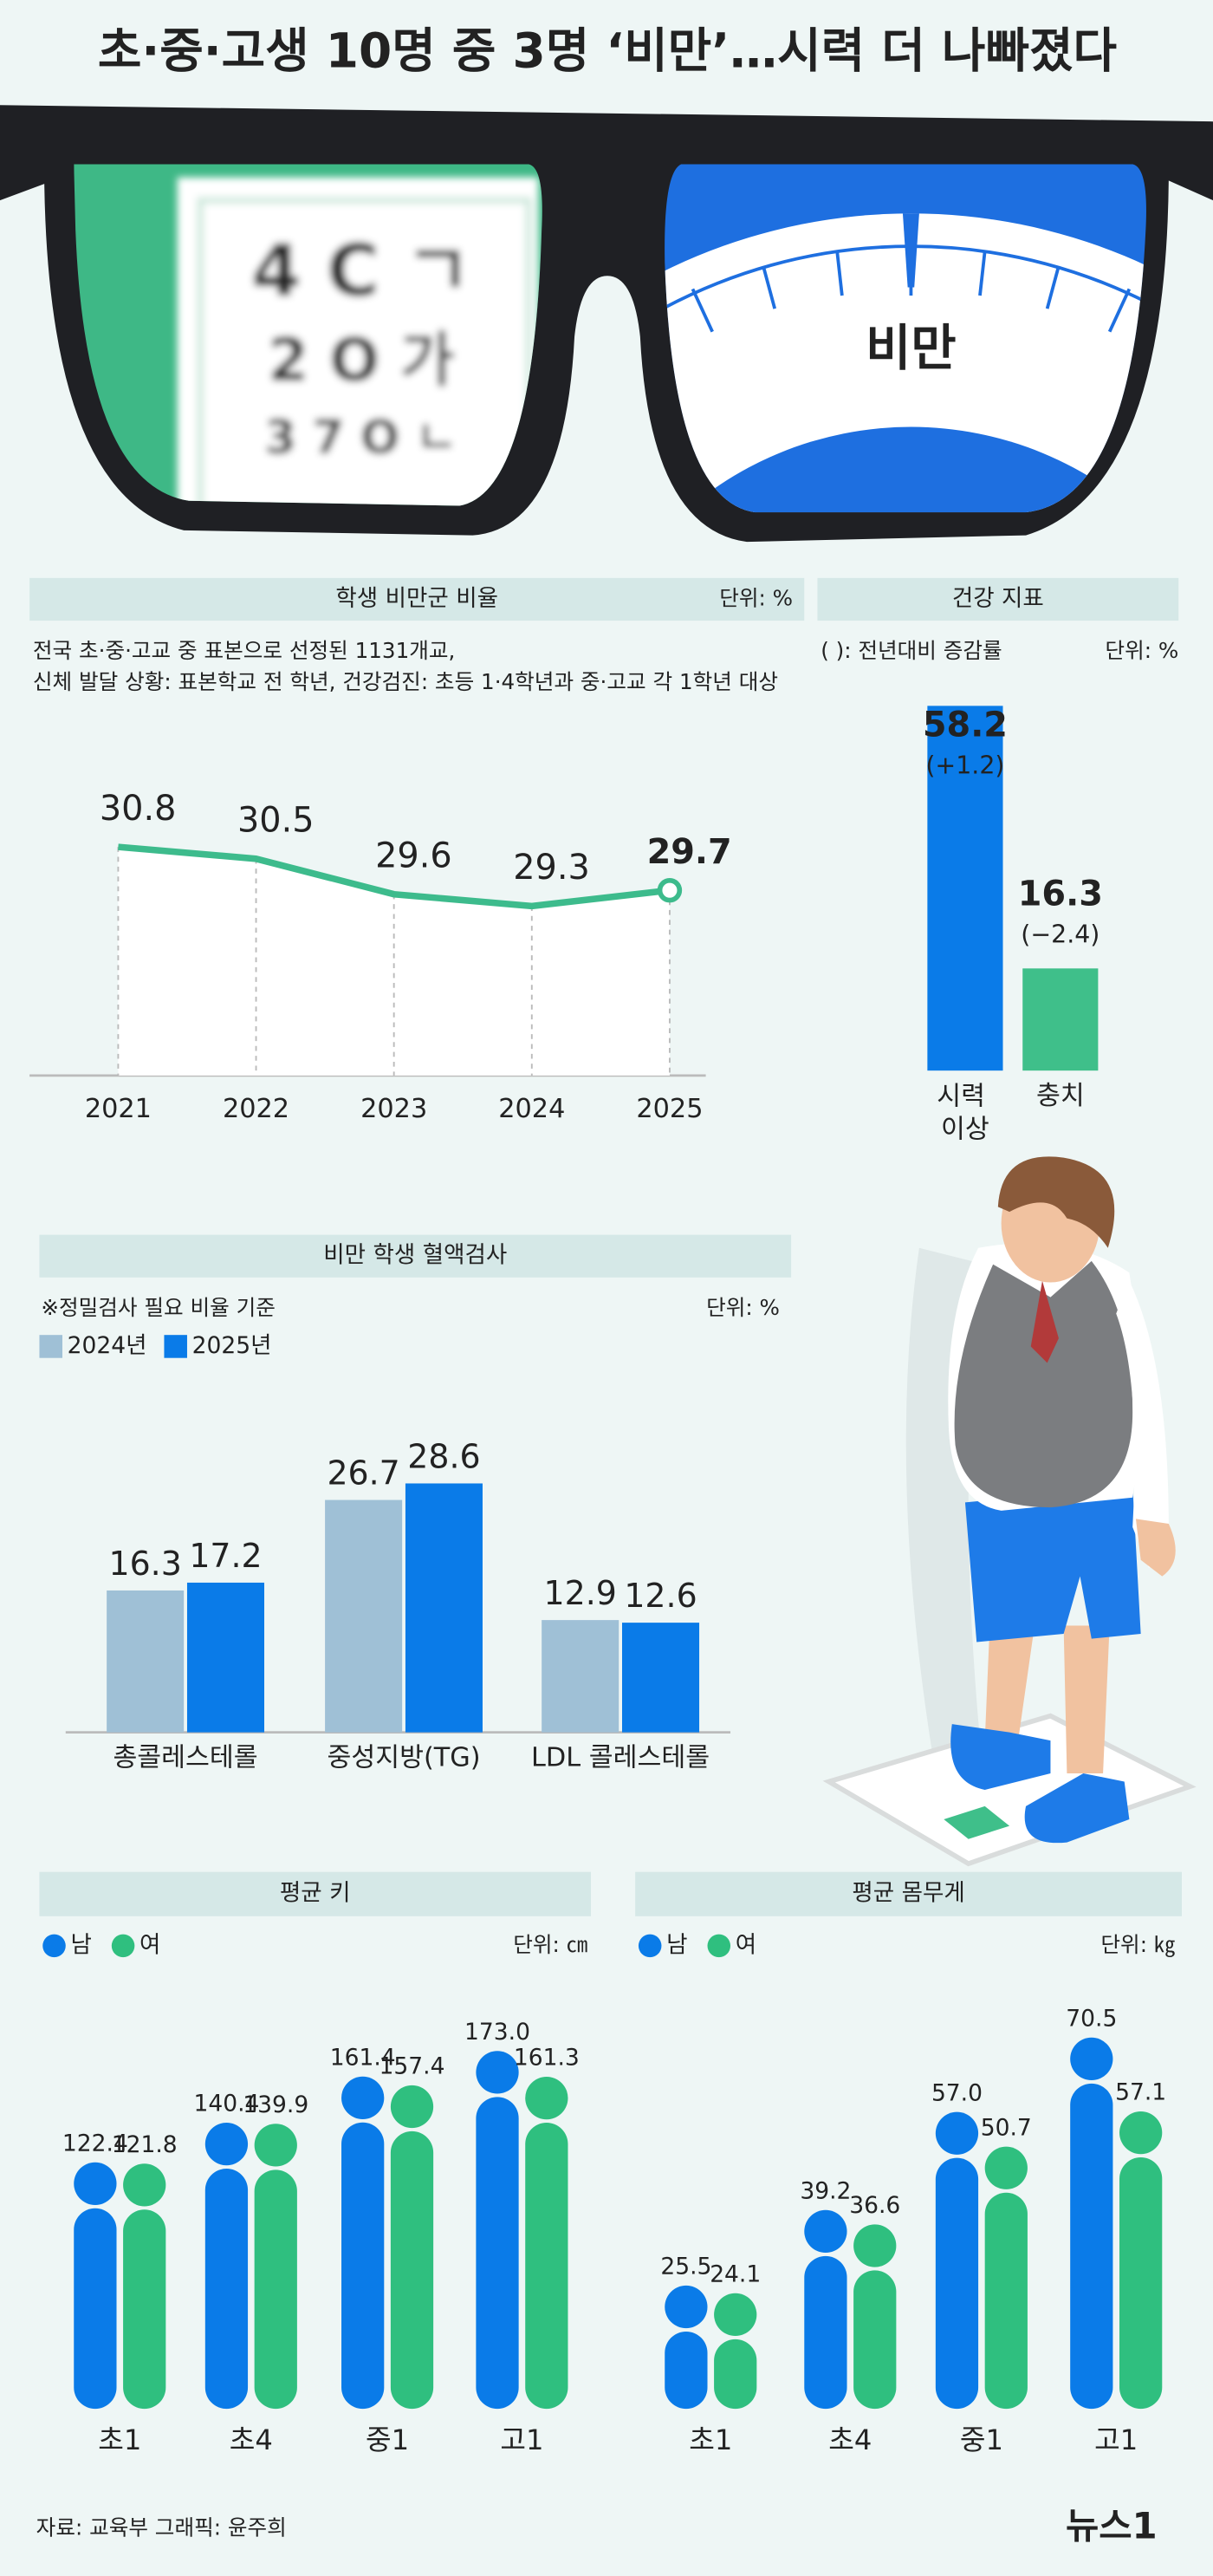 This screenshot has height=2576, width=1213. What do you see at coordinates (1006, 2127) in the screenshot?
I see `value-label: 50.7` at bounding box center [1006, 2127].